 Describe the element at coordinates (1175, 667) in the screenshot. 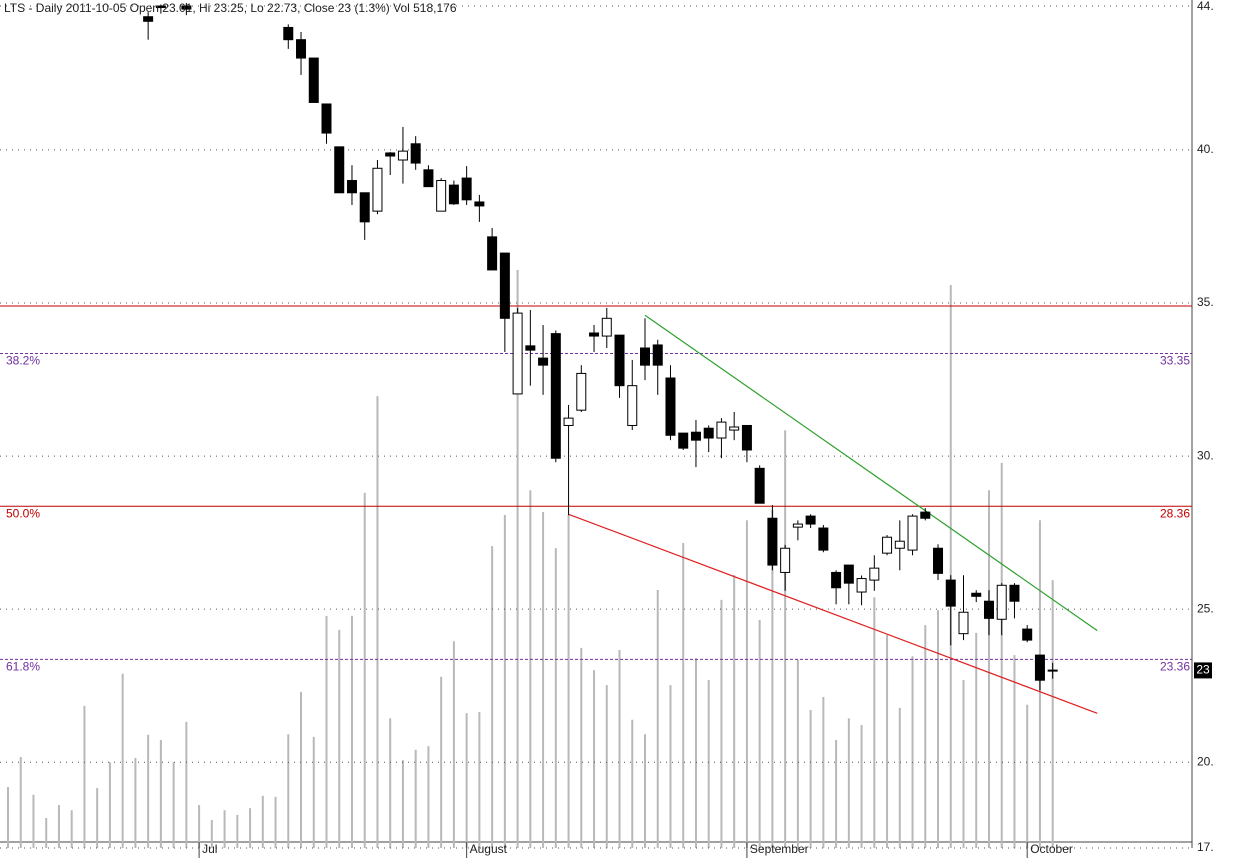

I see `fib-level-value: 23.36` at that location.